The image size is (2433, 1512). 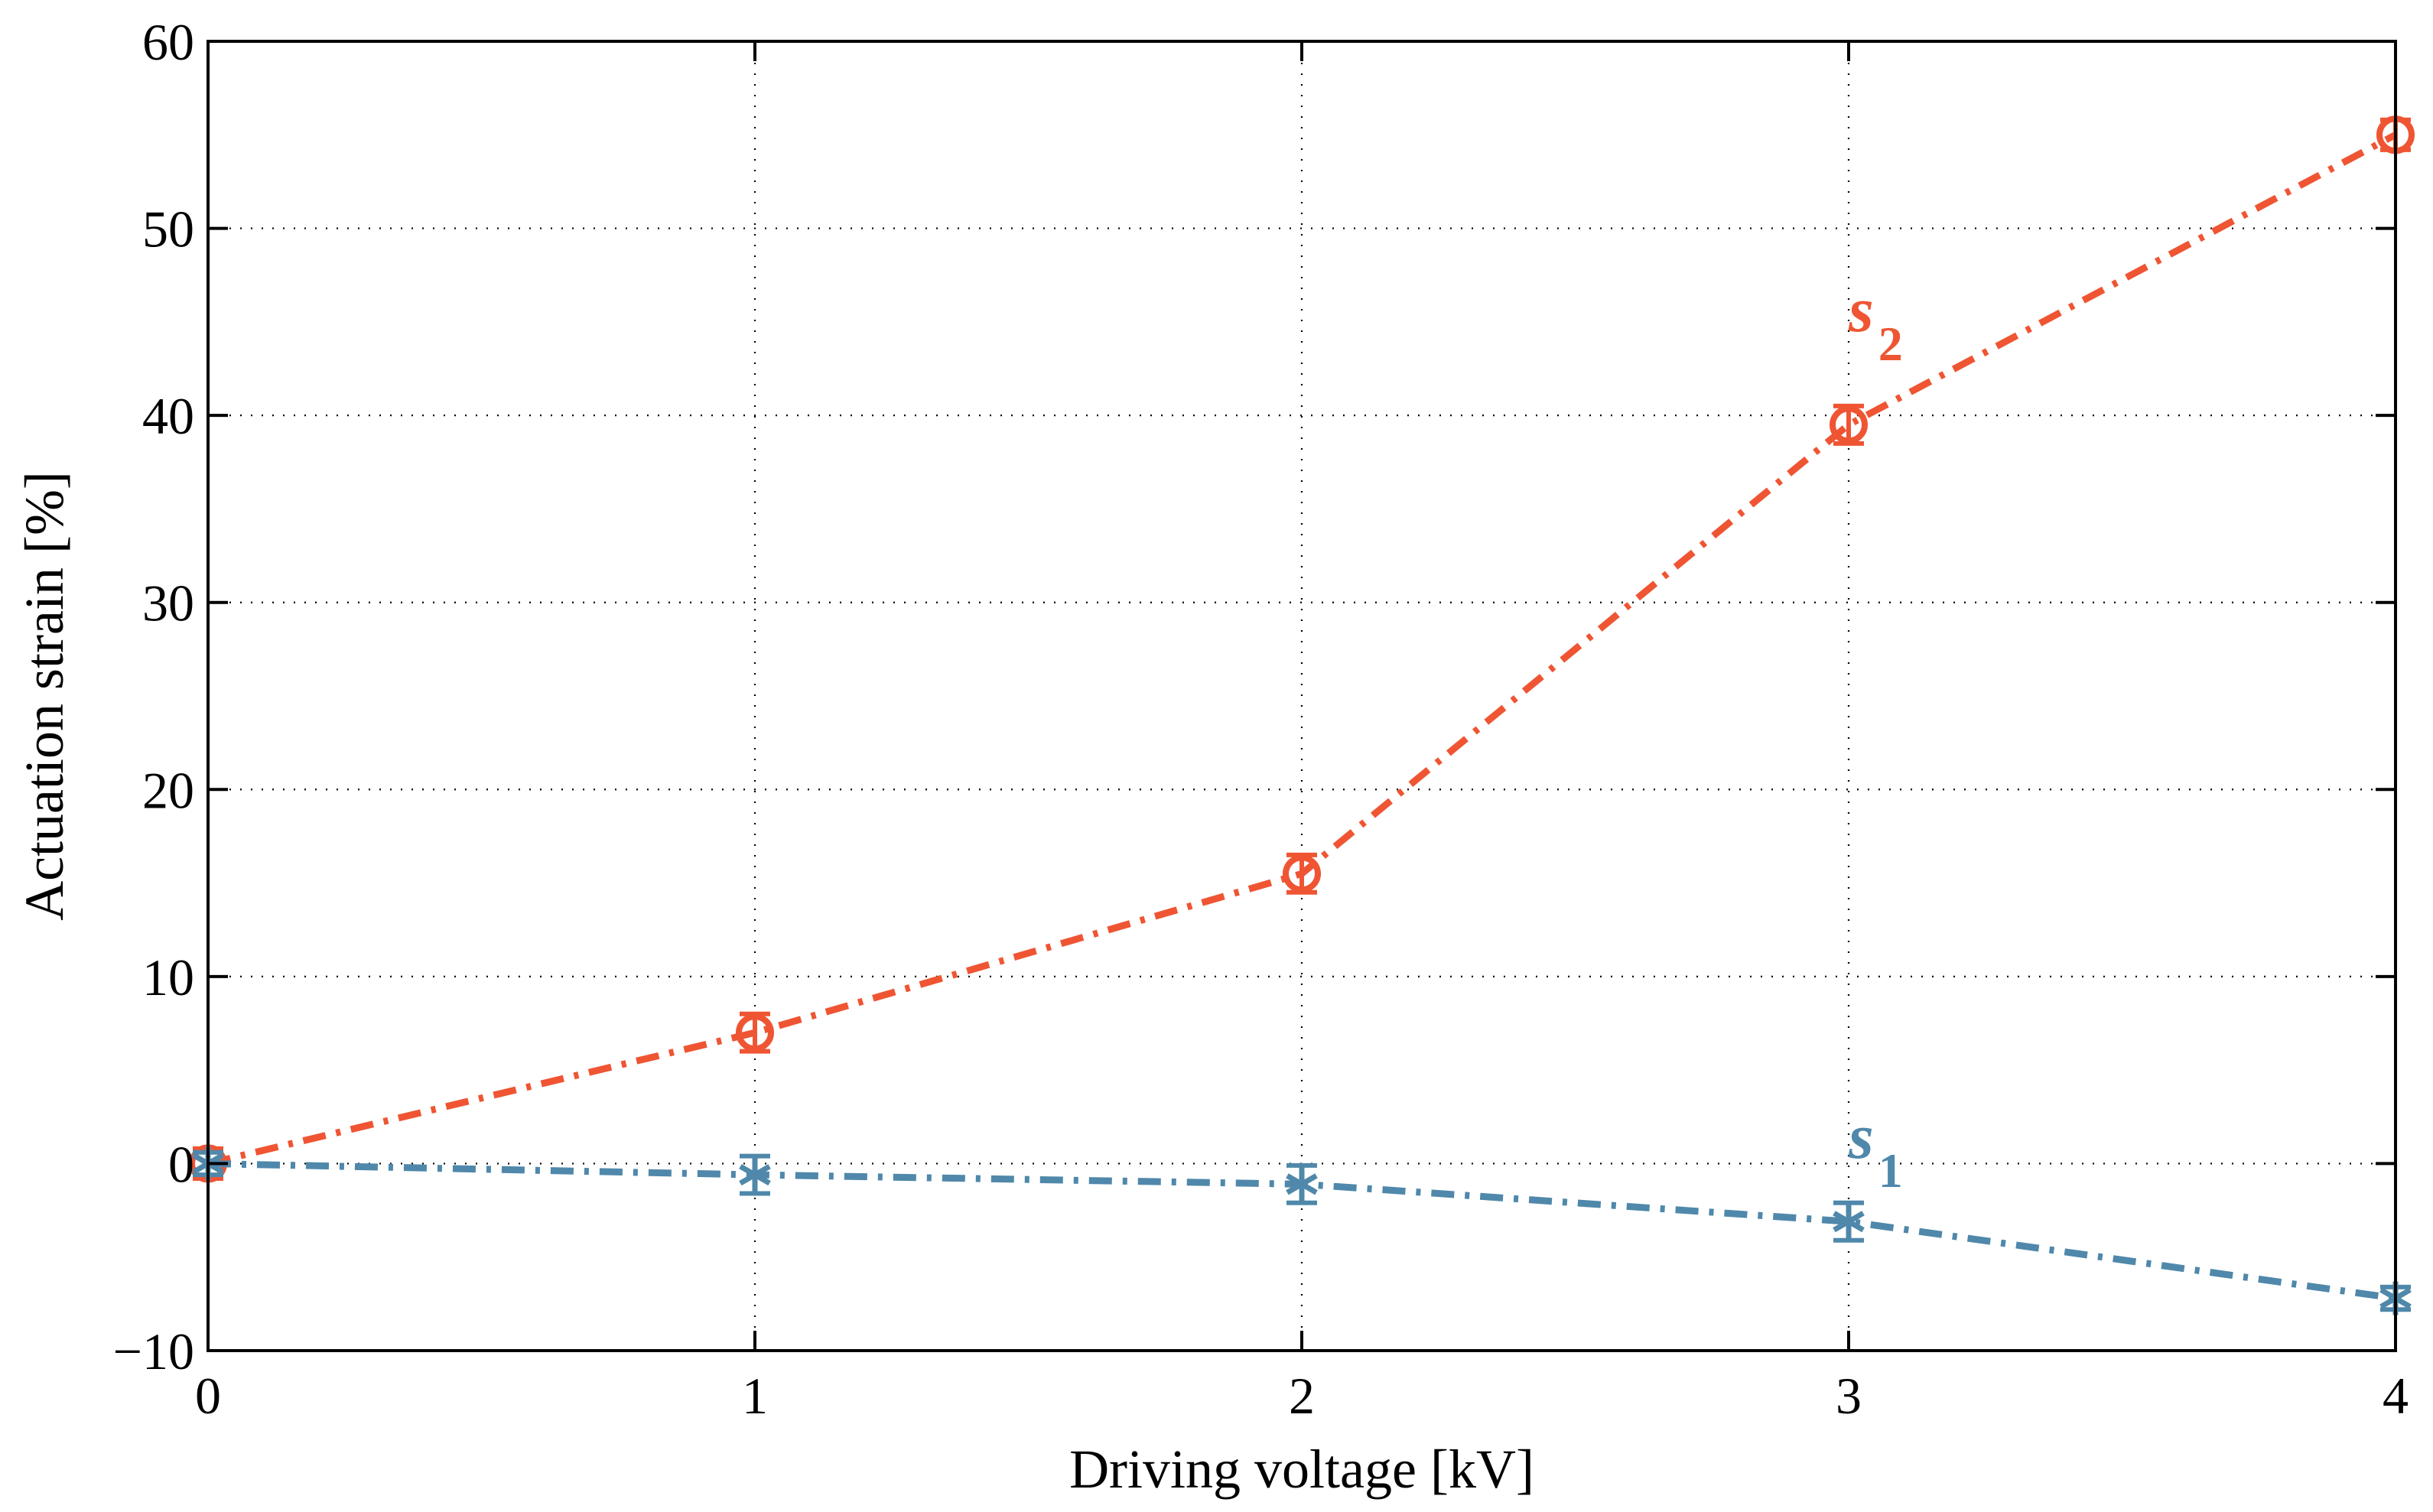 I want to click on series-label-sub: 1, so click(x=1890, y=1171).